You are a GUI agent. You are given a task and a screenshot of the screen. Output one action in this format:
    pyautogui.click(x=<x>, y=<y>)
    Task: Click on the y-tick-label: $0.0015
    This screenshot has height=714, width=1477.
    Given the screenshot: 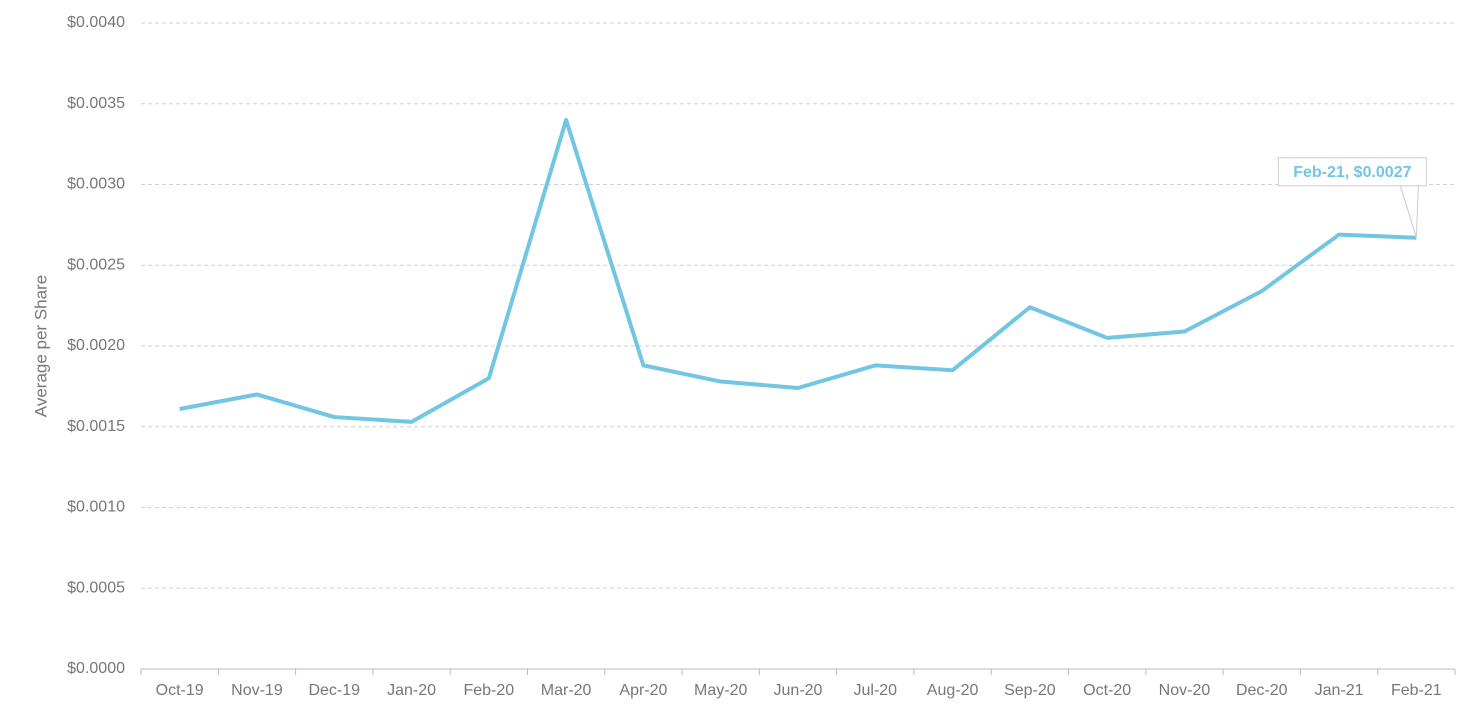 What is the action you would take?
    pyautogui.click(x=96, y=426)
    